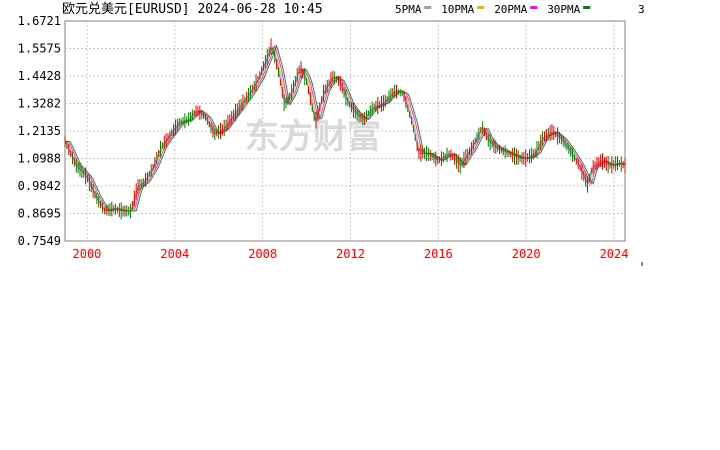 The image size is (720, 450). What do you see at coordinates (39, 186) in the screenshot?
I see `y-tick-label: 0.9842` at bounding box center [39, 186].